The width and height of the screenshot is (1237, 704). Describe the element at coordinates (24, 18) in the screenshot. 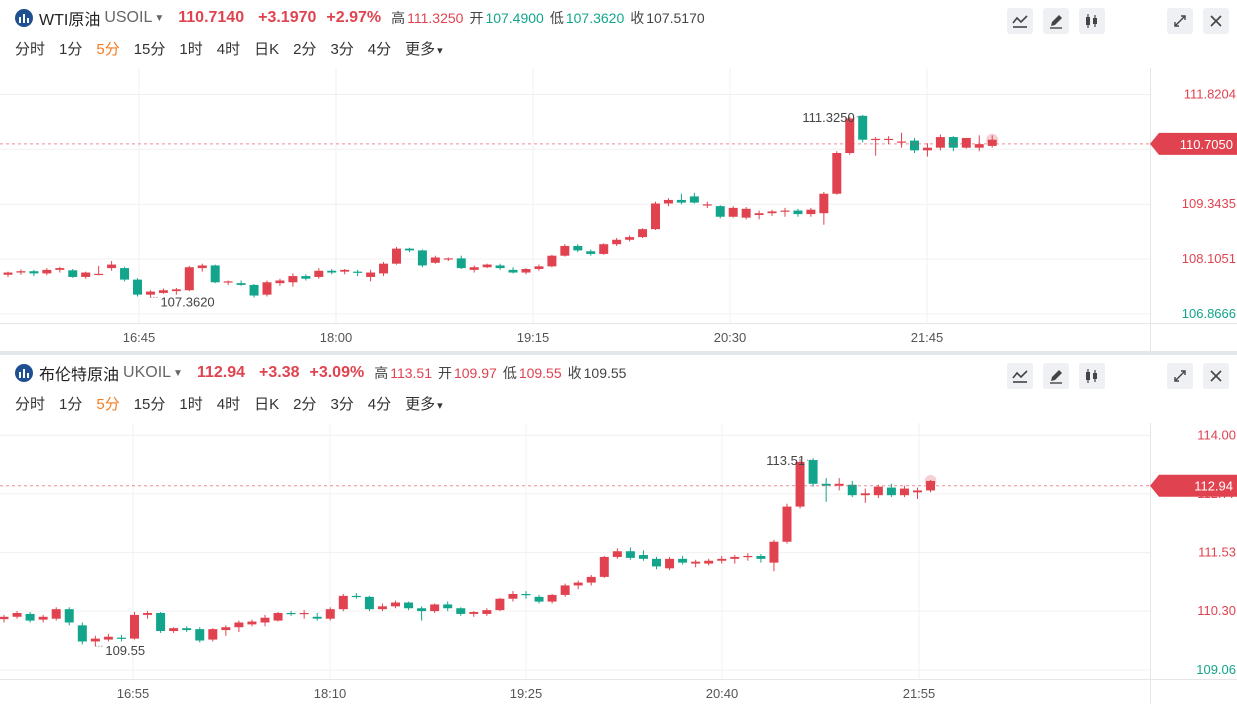

I see `chart-logo-icon` at that location.